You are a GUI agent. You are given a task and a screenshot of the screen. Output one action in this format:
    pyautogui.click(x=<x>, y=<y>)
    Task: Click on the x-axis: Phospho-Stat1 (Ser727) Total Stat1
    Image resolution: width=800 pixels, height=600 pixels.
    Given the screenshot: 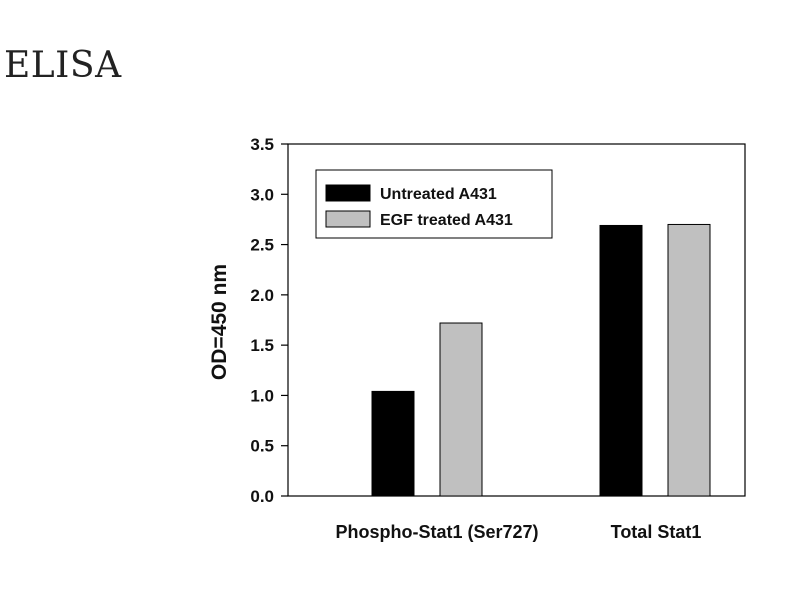 What is the action you would take?
    pyautogui.click(x=518, y=532)
    